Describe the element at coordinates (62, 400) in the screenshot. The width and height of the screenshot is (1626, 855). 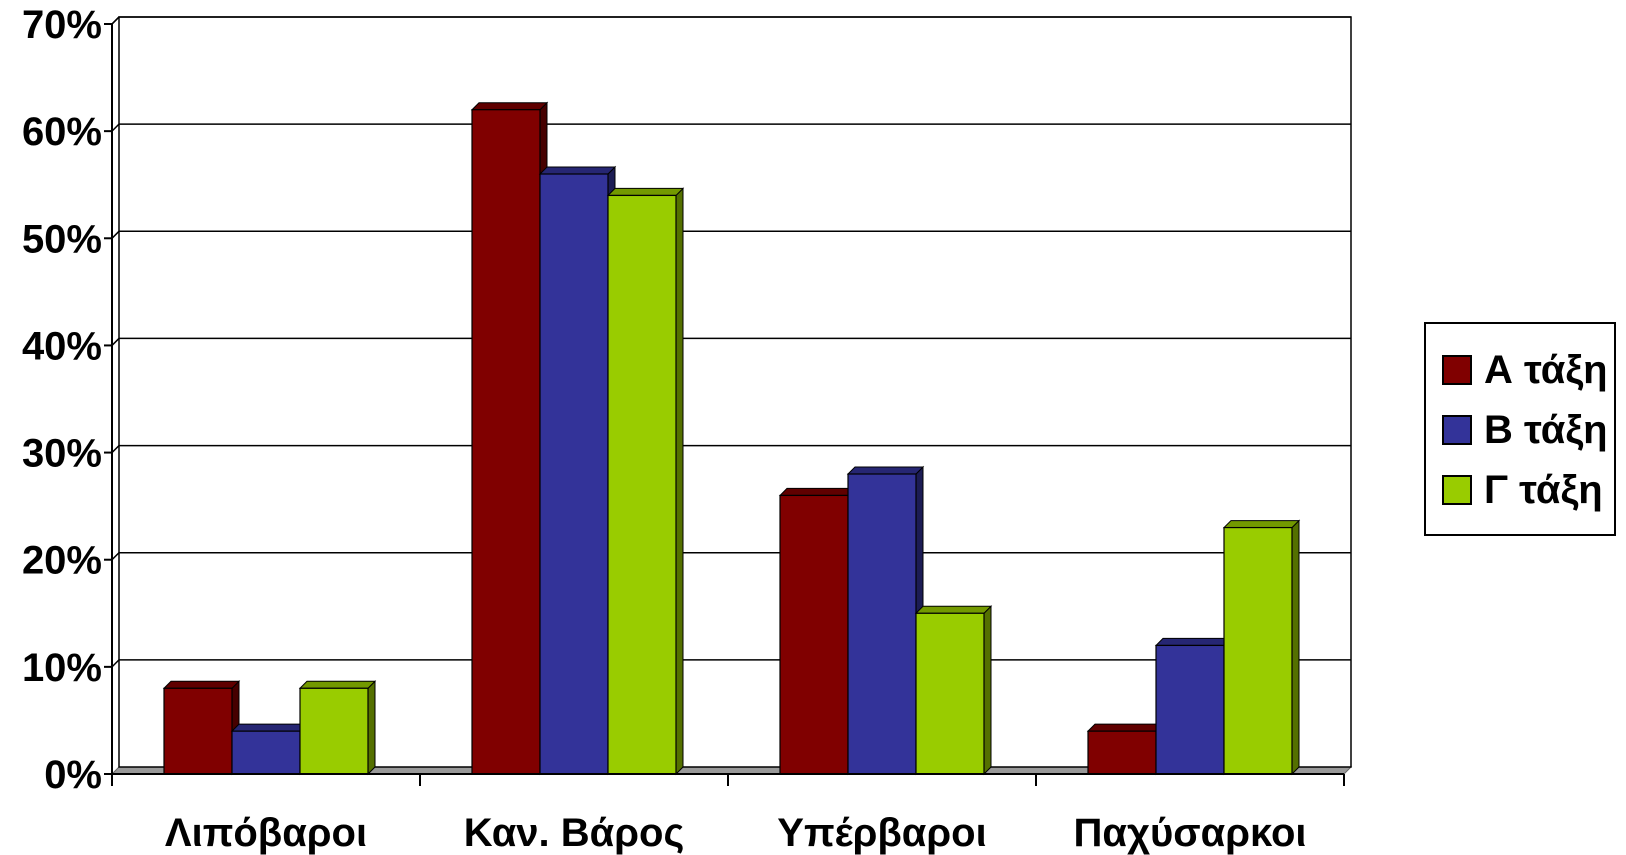
I see `y-tick-labels: 0% 10% 20% 30% 40% 50% 60% 70%` at that location.